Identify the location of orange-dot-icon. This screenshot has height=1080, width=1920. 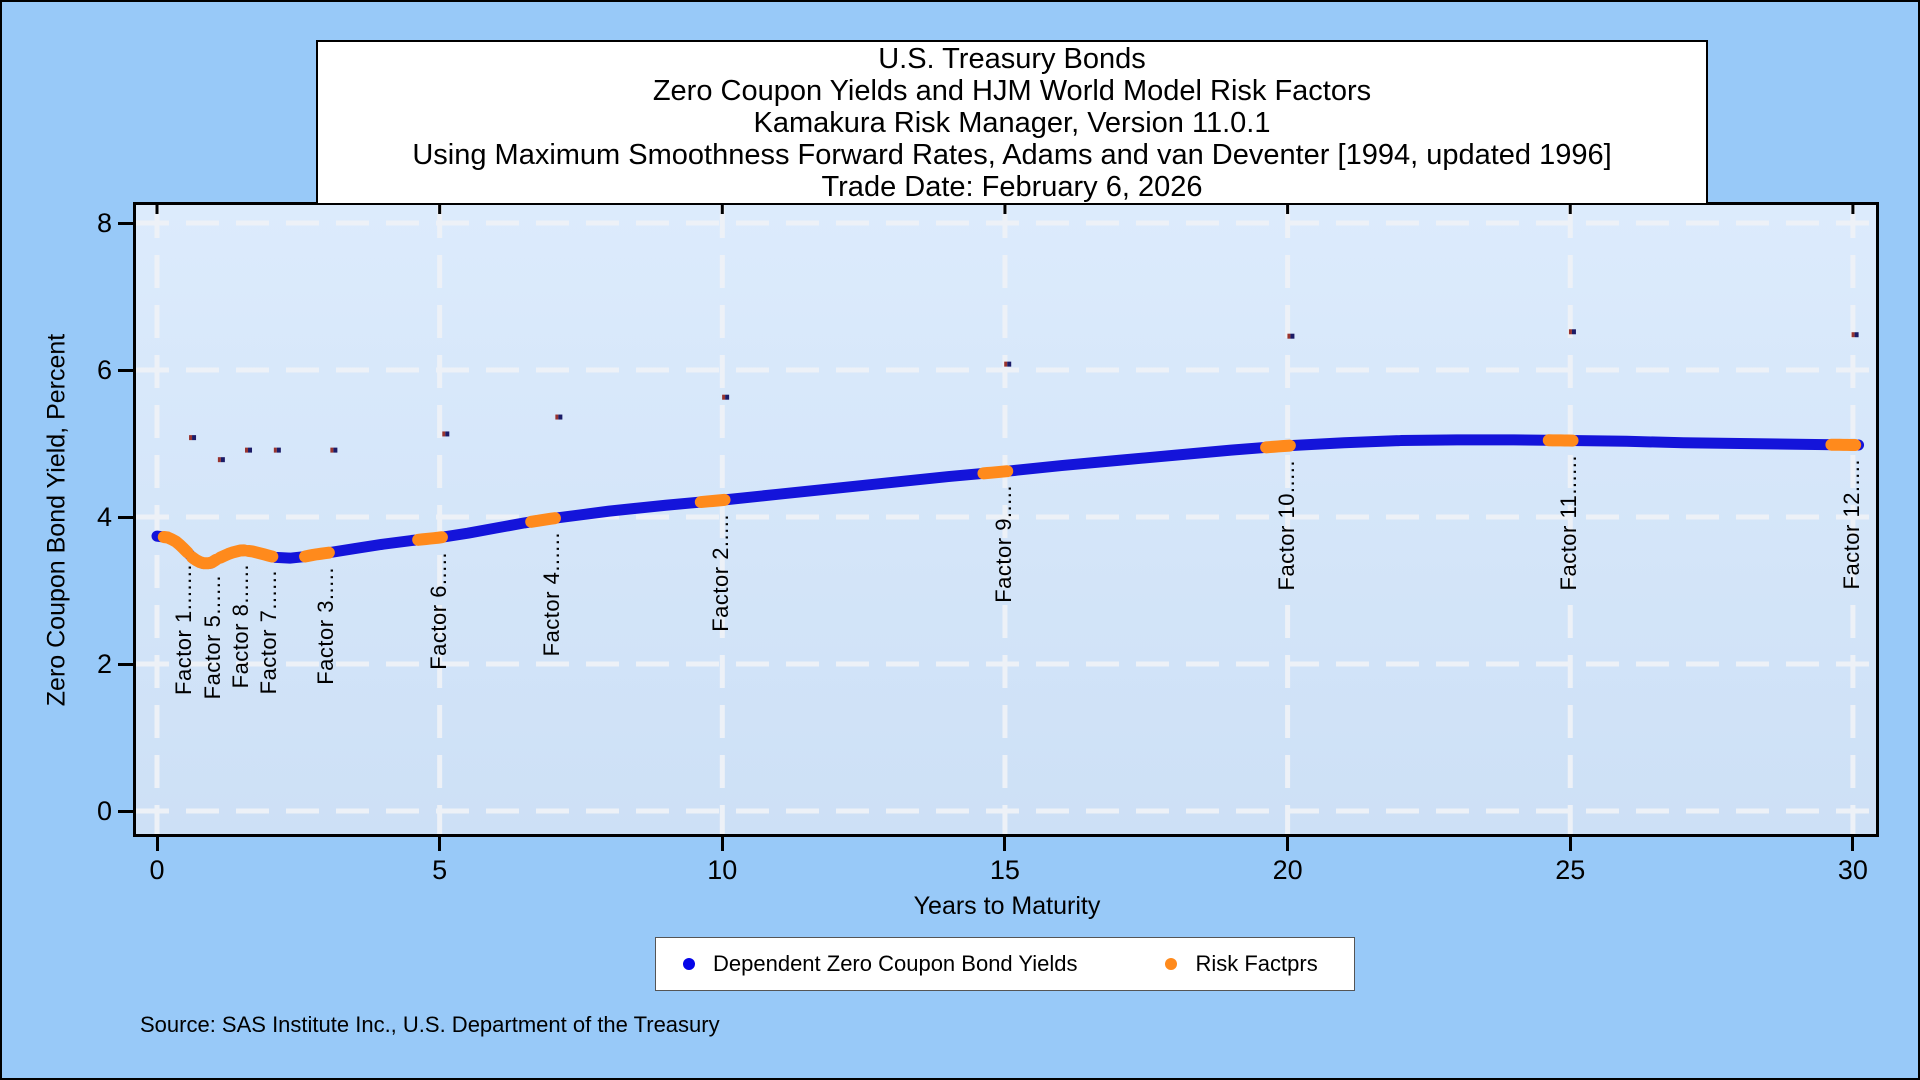
(1171, 964).